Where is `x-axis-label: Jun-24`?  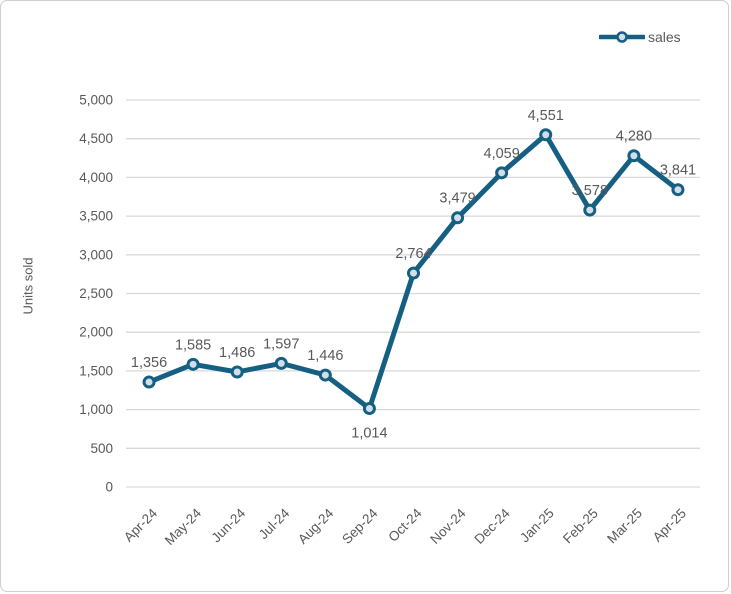
x-axis-label: Jun-24 is located at coordinates (229, 525).